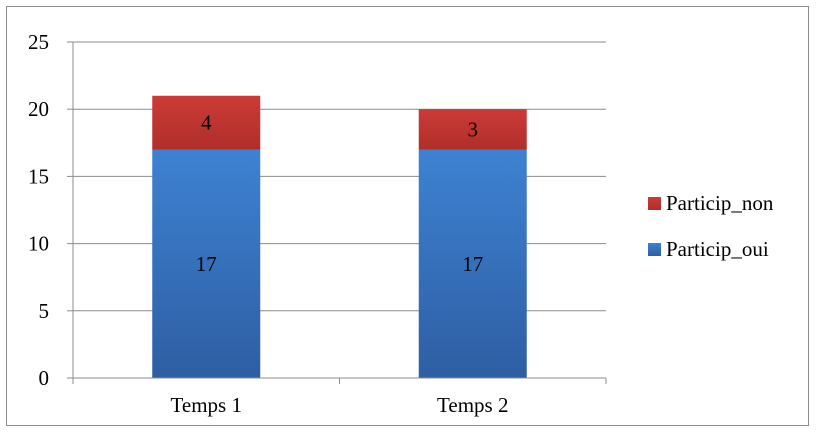  What do you see at coordinates (38, 42) in the screenshot?
I see `y-tick-label: 25` at bounding box center [38, 42].